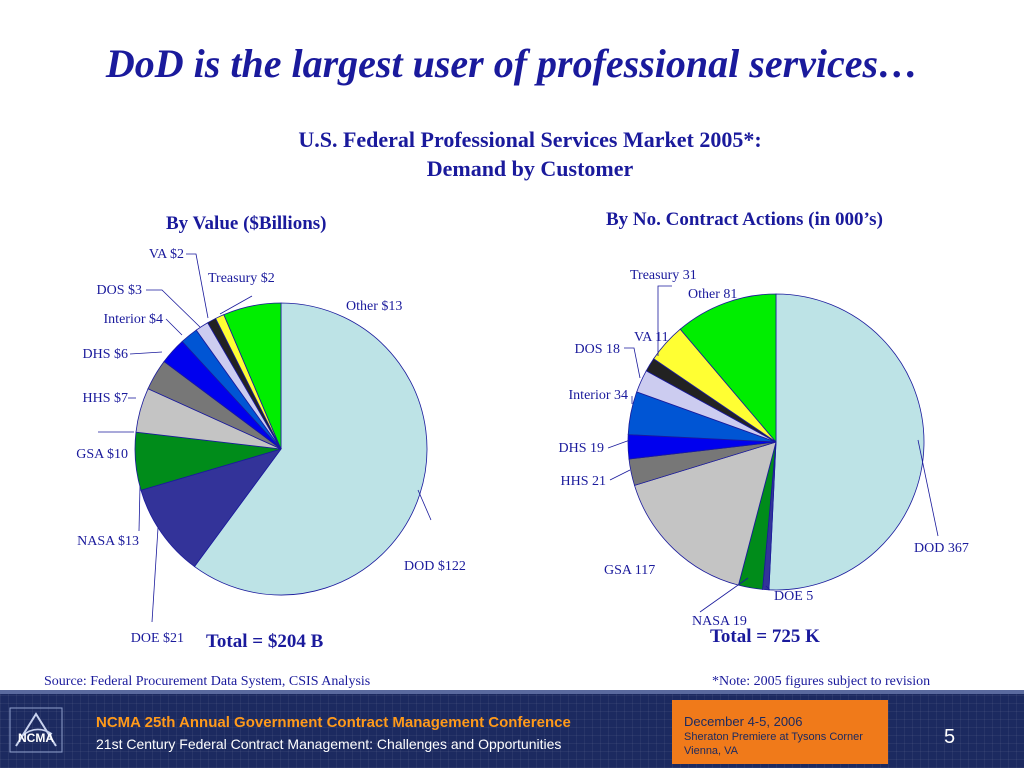 The height and width of the screenshot is (768, 1024). Describe the element at coordinates (530, 168) in the screenshot. I see `chart-title-line2: Demand by Customer` at that location.